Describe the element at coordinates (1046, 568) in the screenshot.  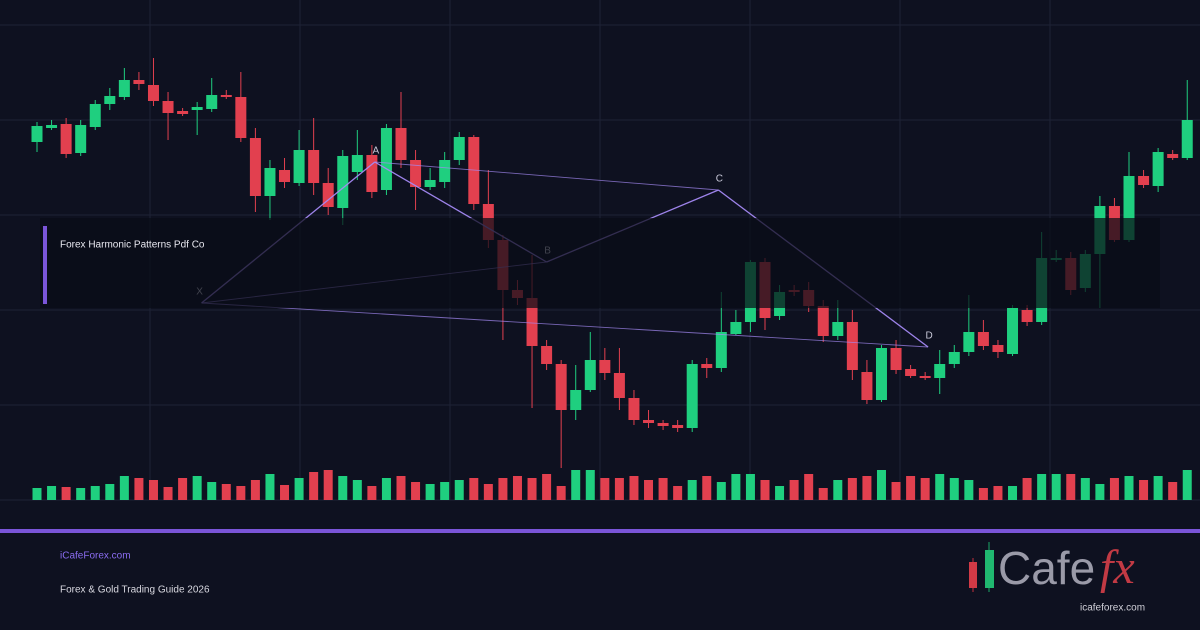
I see `logo-text: Cafe` at that location.